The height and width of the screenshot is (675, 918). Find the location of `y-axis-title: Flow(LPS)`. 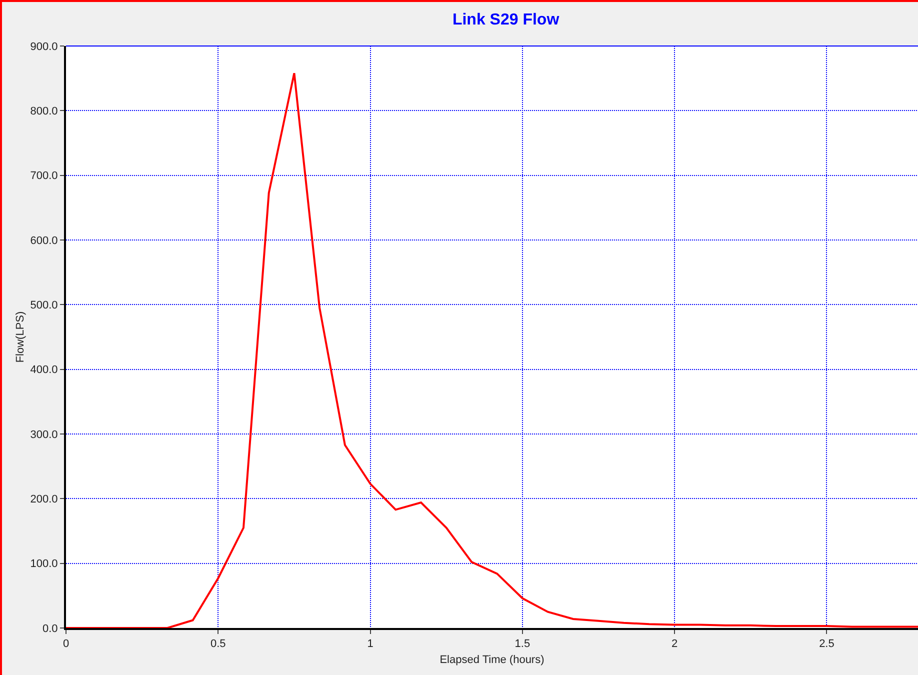

y-axis-title: Flow(LPS) is located at coordinates (20, 337).